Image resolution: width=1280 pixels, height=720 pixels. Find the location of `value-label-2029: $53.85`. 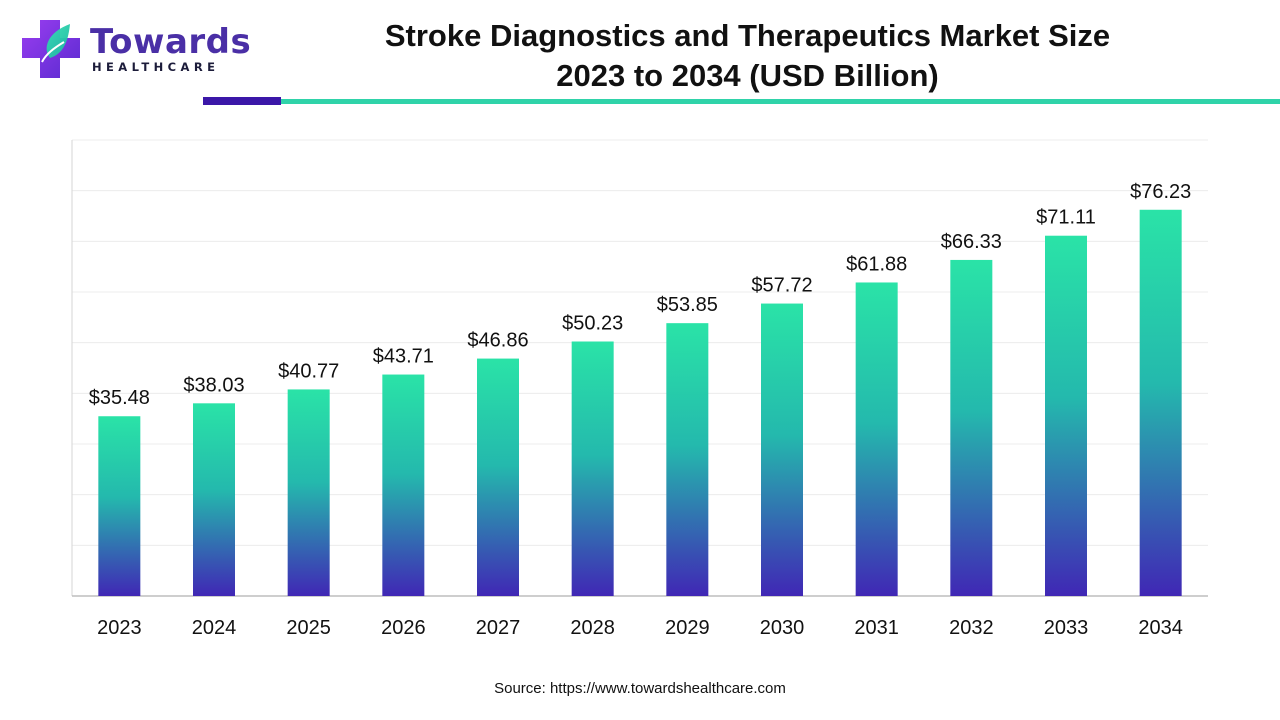

value-label-2029: $53.85 is located at coordinates (687, 305).